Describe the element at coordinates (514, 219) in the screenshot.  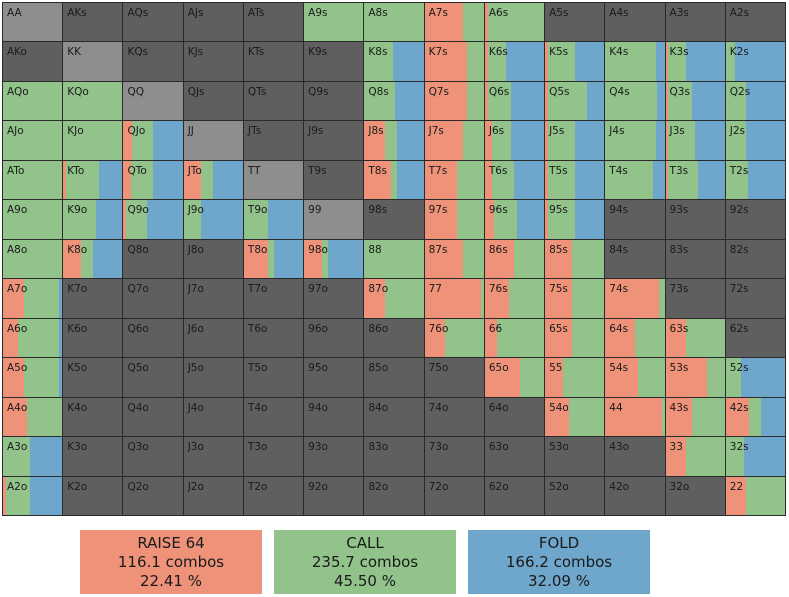
I see `hand-cell-96s: 96s` at that location.